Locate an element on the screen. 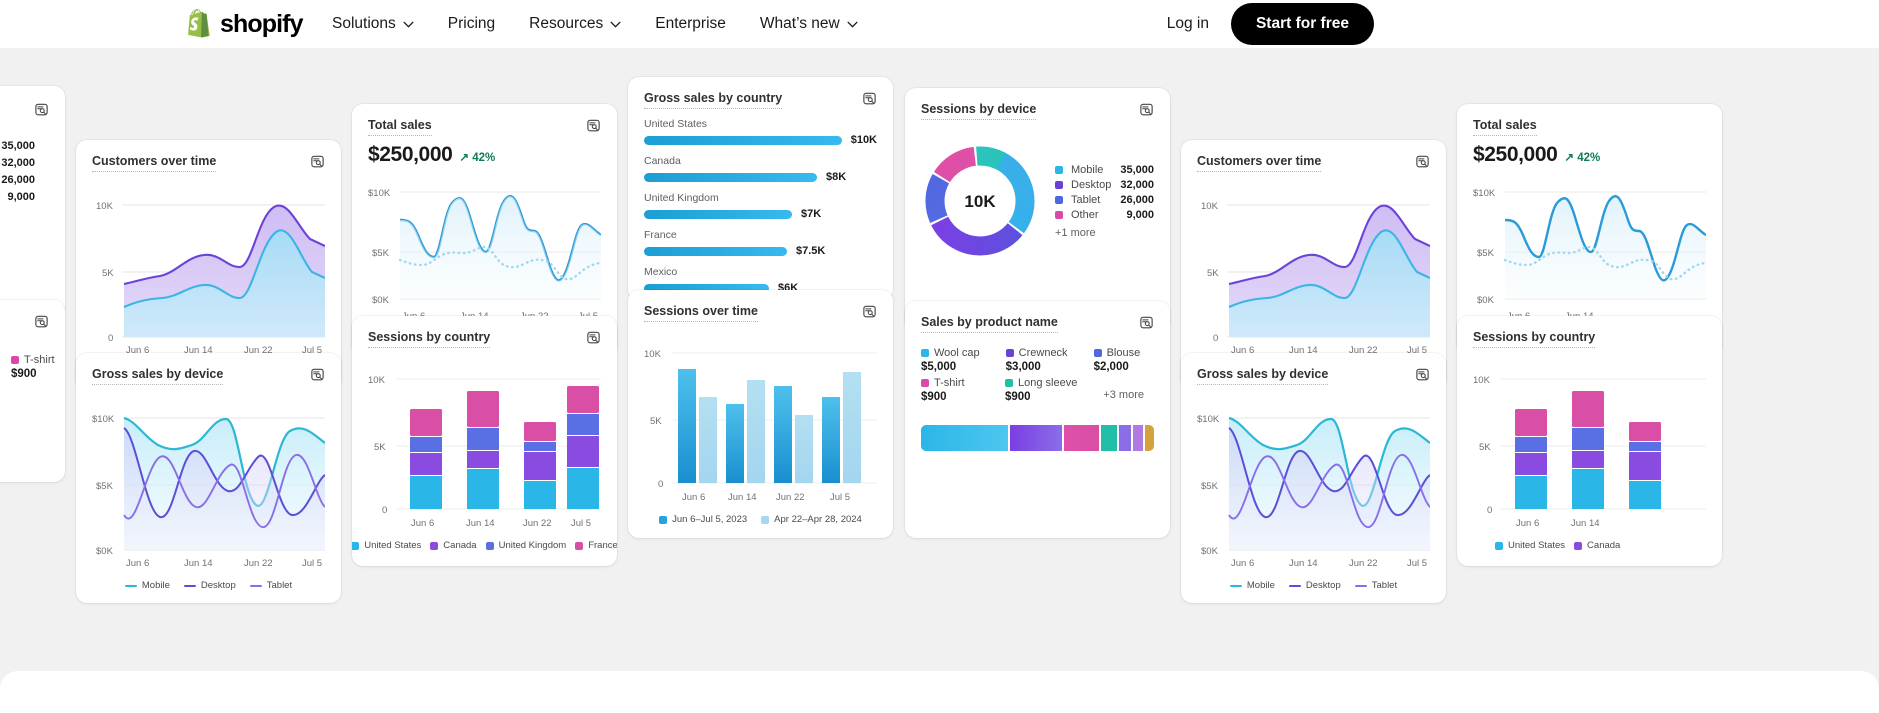  donut-center-value: 10K is located at coordinates (980, 201).